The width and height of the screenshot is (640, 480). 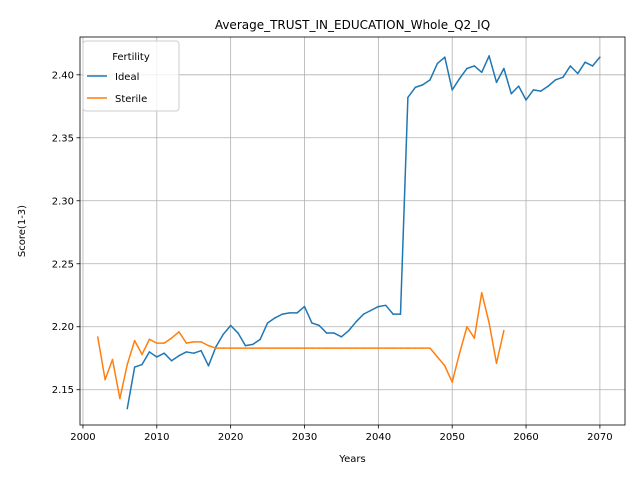 What do you see at coordinates (127, 77) in the screenshot?
I see `legend-label-ideal: Ideal` at bounding box center [127, 77].